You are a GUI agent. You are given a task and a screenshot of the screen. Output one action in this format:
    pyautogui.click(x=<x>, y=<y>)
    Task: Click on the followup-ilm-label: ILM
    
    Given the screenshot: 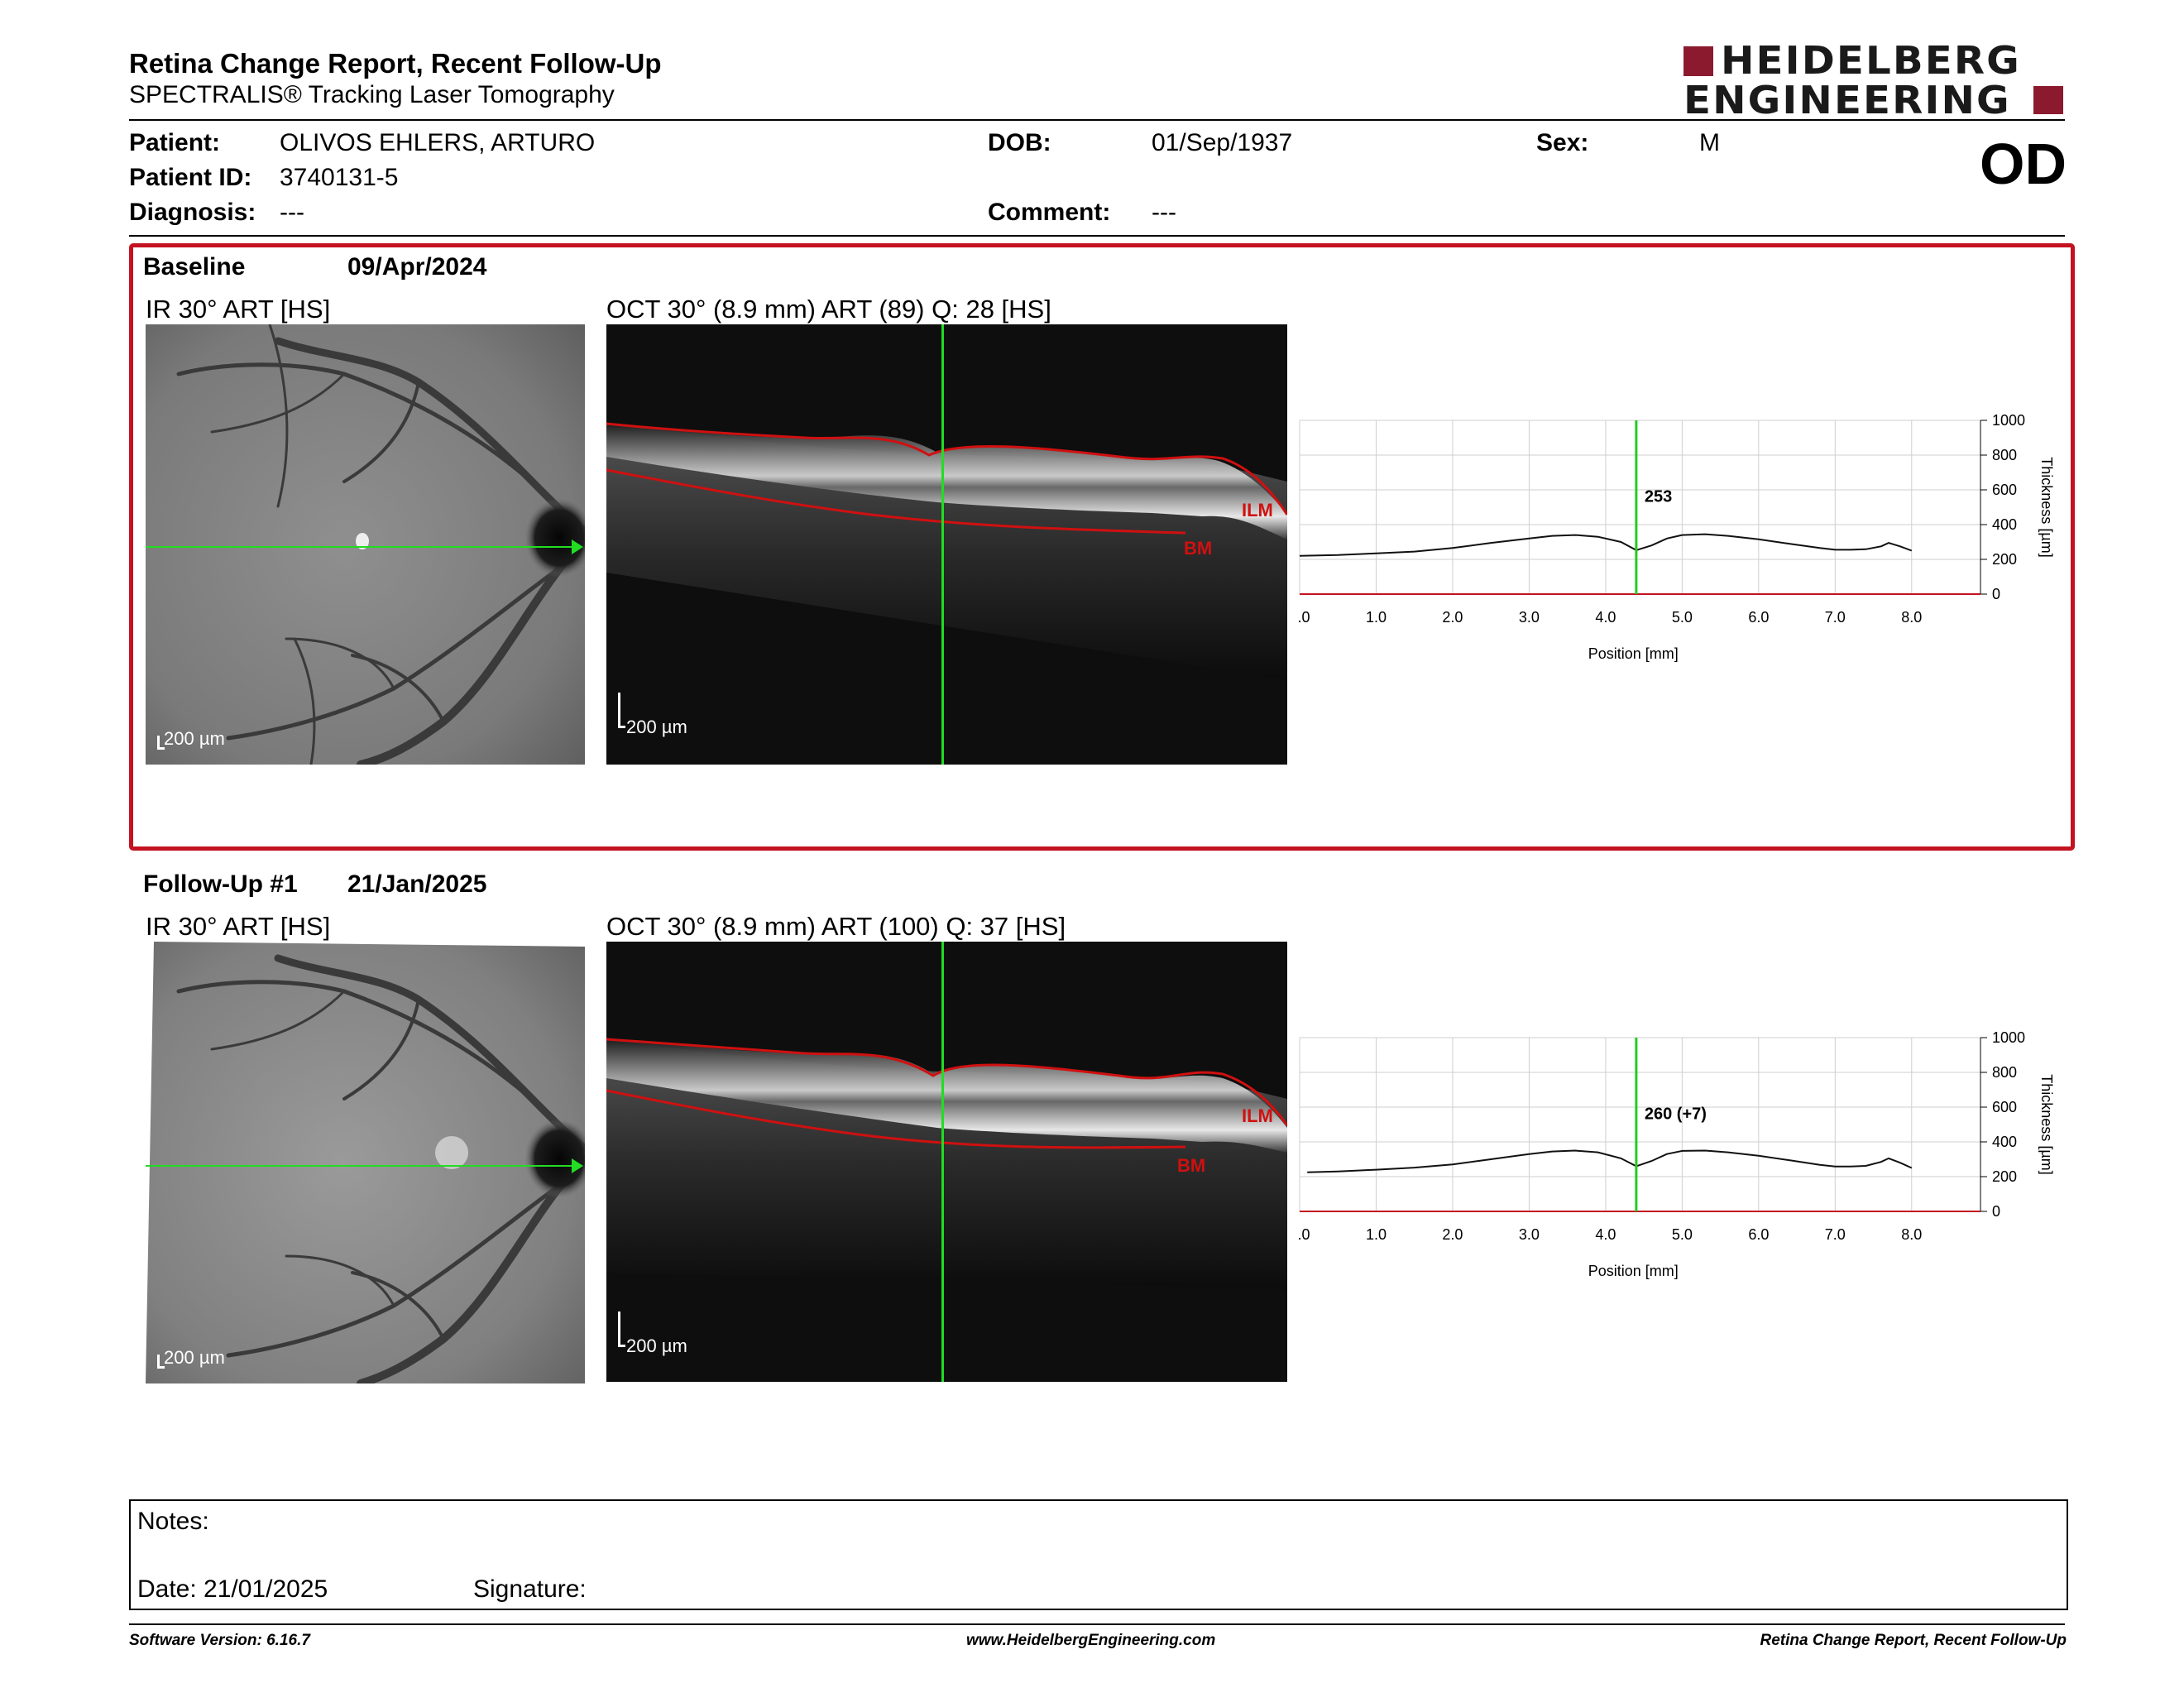 What is the action you would take?
    pyautogui.click(x=1257, y=1115)
    